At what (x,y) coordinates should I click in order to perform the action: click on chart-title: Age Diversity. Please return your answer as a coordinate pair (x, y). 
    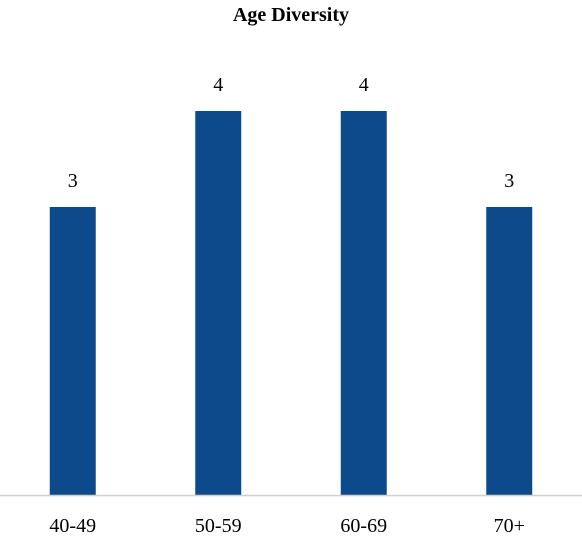
    Looking at the image, I should click on (291, 15).